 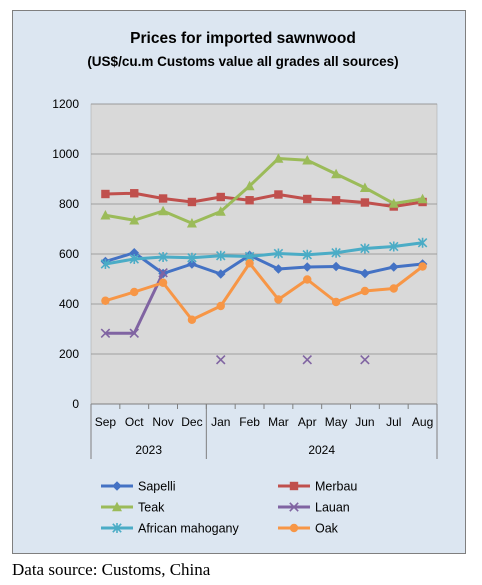 What do you see at coordinates (336, 487) in the screenshot?
I see `legend-label: Merbau` at bounding box center [336, 487].